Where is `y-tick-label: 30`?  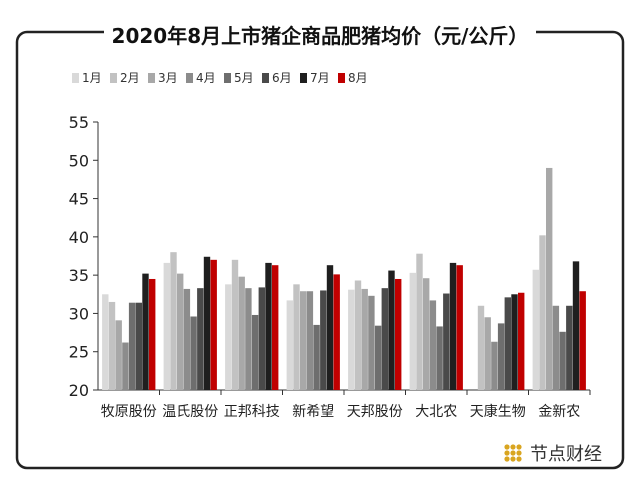
y-tick-label: 30 is located at coordinates (79, 313).